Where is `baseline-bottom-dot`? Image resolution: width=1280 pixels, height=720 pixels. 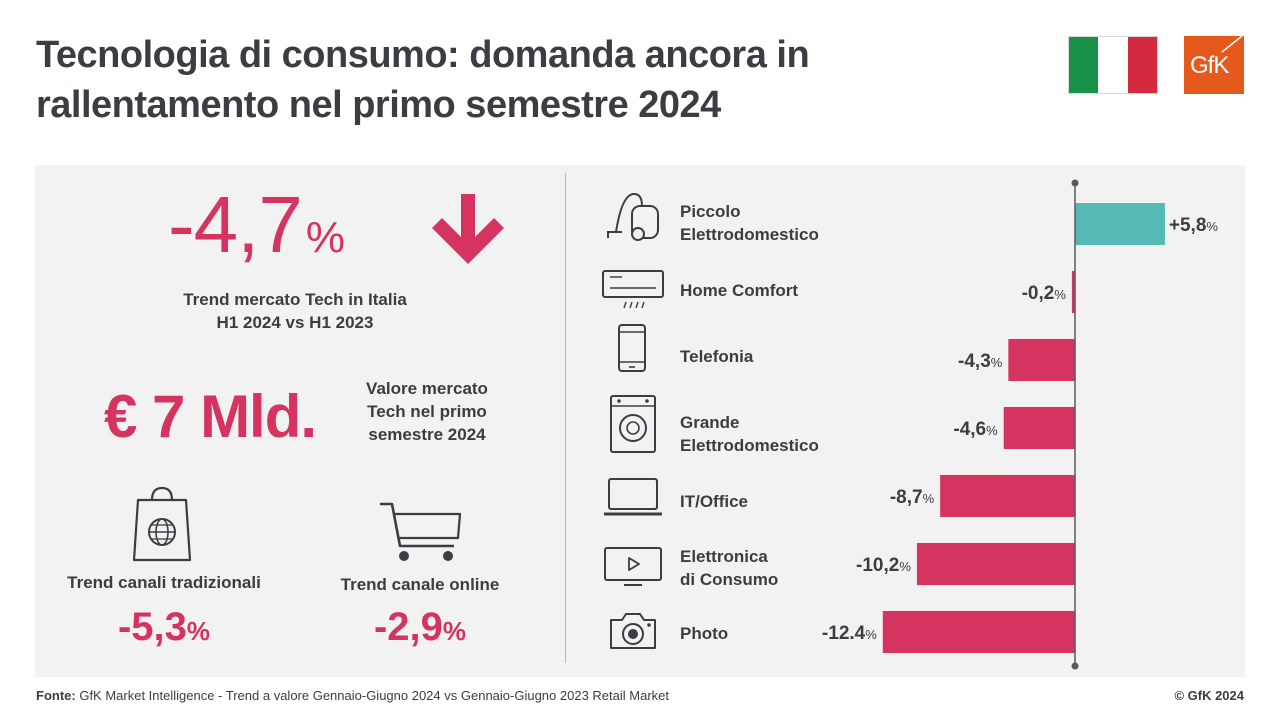 baseline-bottom-dot is located at coordinates (1075, 666).